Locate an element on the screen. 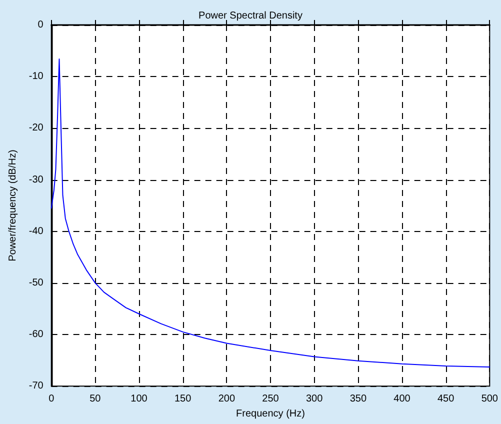 This screenshot has width=501, height=424. y-tick-label: -40 is located at coordinates (36, 231).